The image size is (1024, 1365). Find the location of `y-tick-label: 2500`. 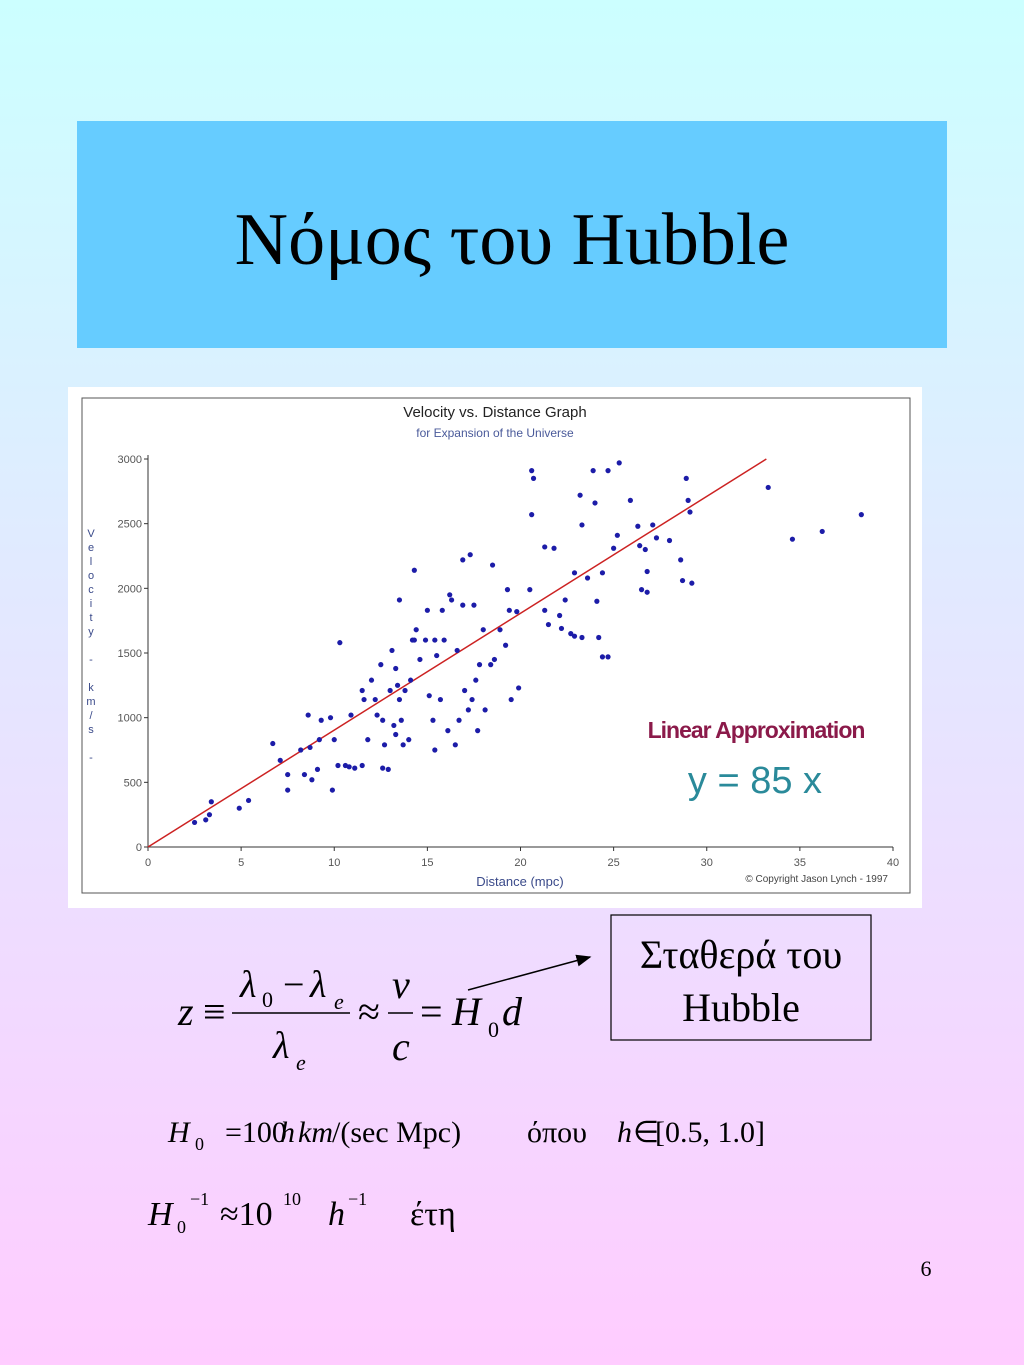

y-tick-label: 2500 is located at coordinates (130, 525).